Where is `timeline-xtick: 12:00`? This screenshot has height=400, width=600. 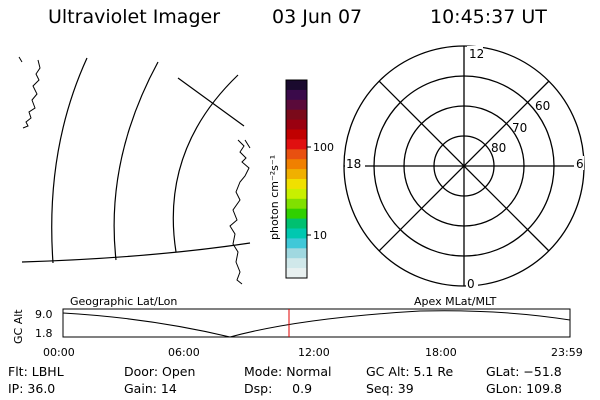
timeline-xtick: 12:00 is located at coordinates (314, 352).